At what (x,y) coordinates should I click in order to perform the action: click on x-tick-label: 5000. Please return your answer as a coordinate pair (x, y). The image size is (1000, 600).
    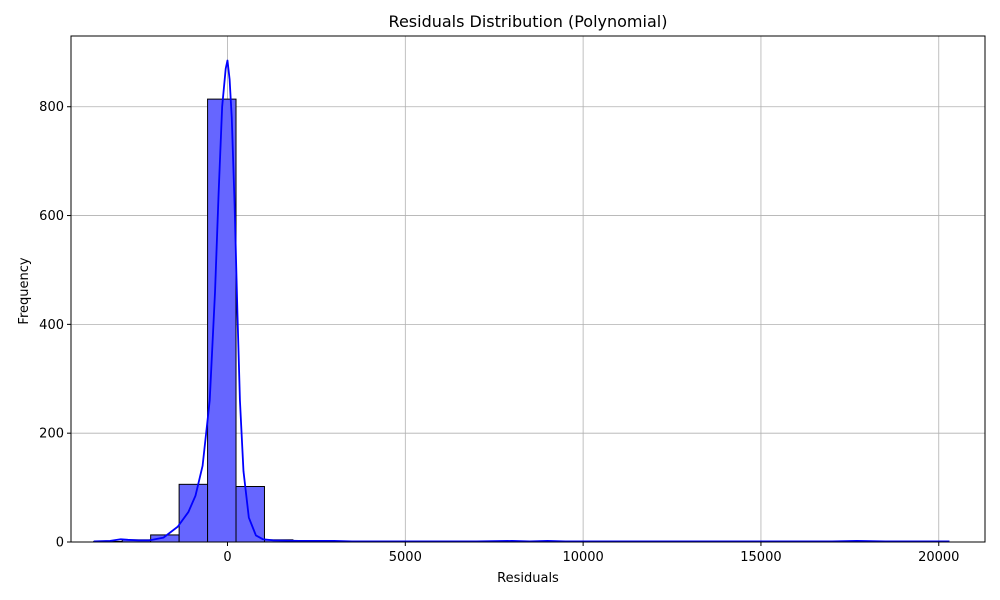
    Looking at the image, I should click on (405, 557).